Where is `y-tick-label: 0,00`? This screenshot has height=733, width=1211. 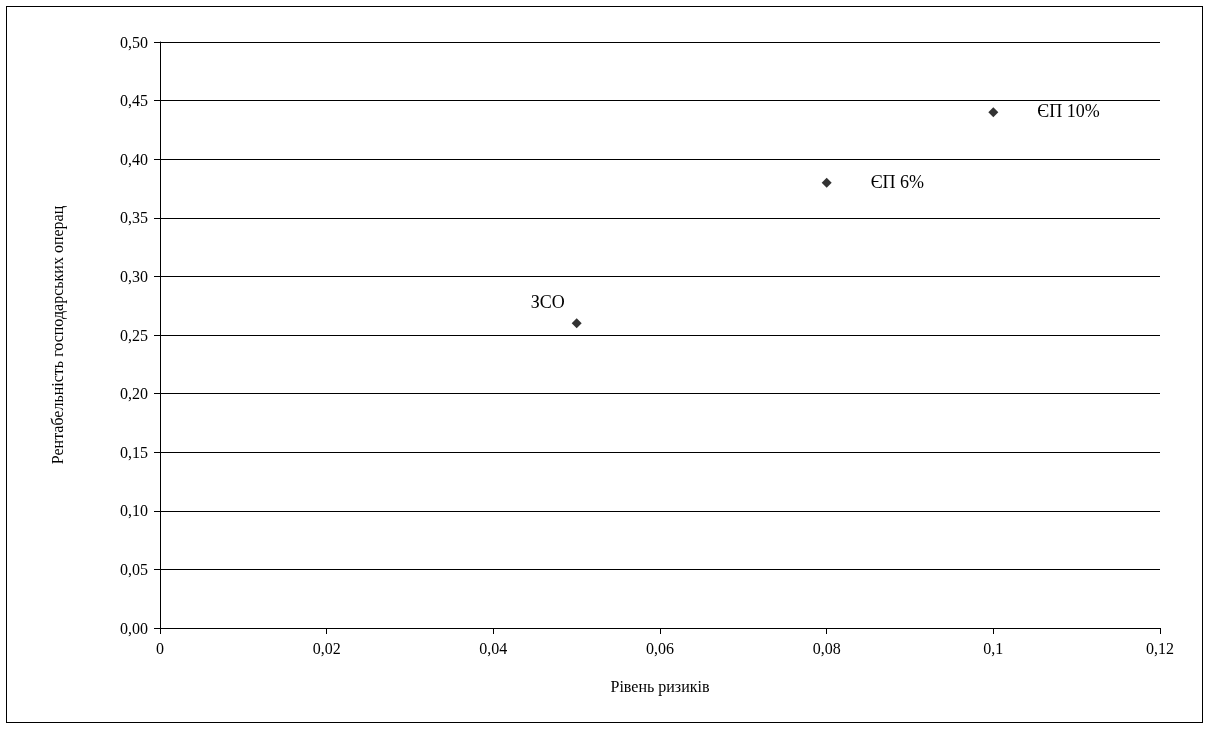 y-tick-label: 0,00 is located at coordinates (134, 628).